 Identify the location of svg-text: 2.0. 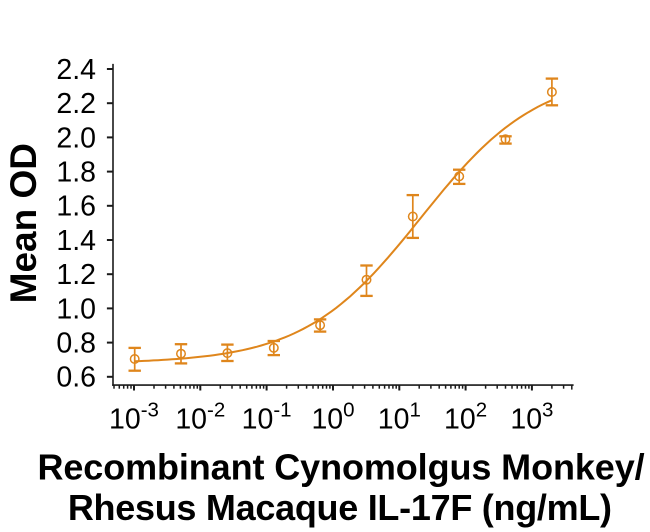
(76, 138).